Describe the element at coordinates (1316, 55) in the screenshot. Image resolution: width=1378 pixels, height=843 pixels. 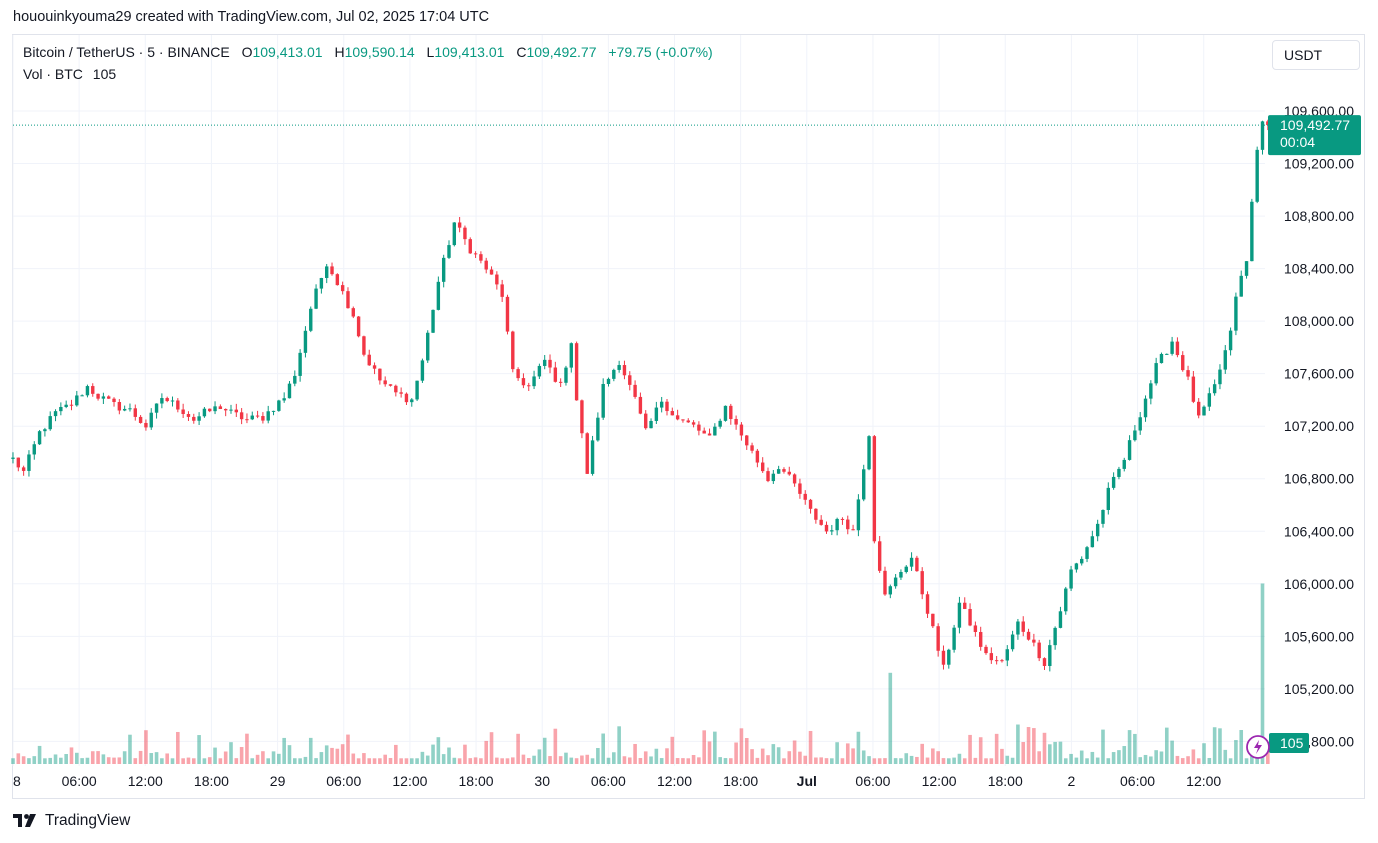
I see `currency-button: USDT` at that location.